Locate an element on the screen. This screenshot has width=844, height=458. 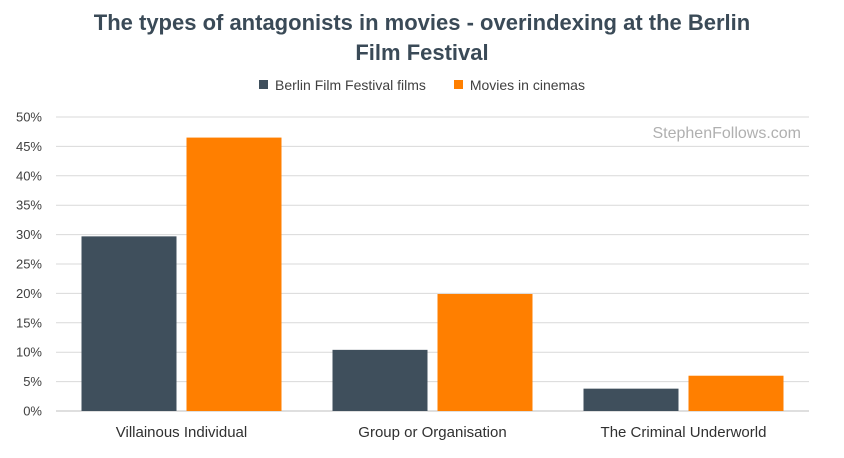
y-tick-label: 25% is located at coordinates (29, 264).